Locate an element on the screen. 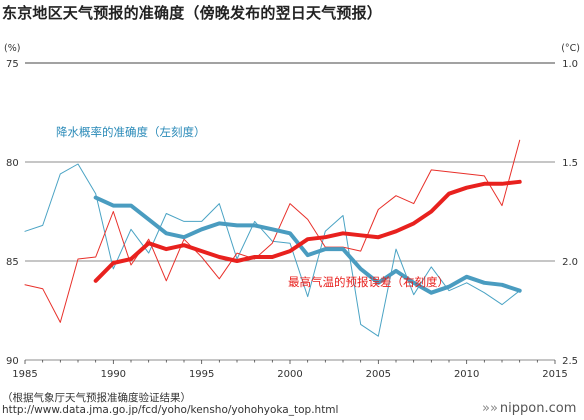 This screenshot has width=584, height=420. right-tick-label: 2.5 is located at coordinates (570, 361).